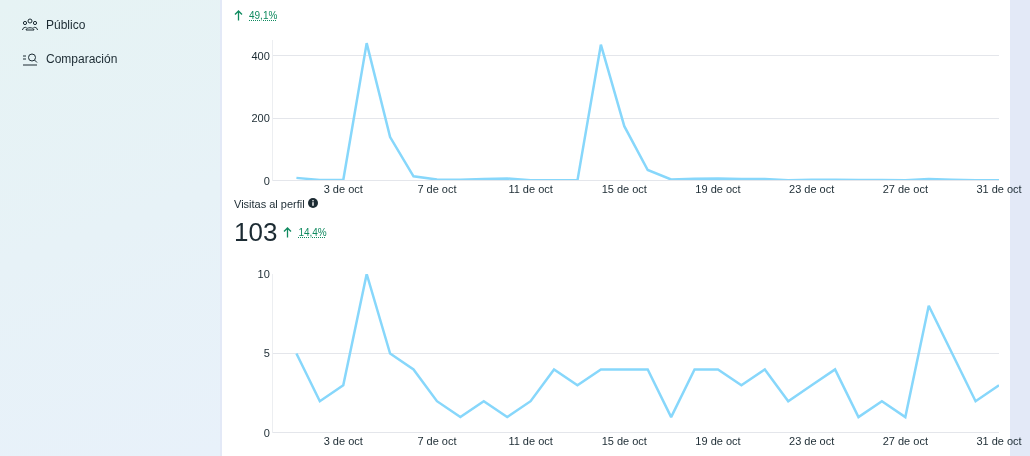  Describe the element at coordinates (266, 353) in the screenshot. I see `y-tick-label: 5` at that location.